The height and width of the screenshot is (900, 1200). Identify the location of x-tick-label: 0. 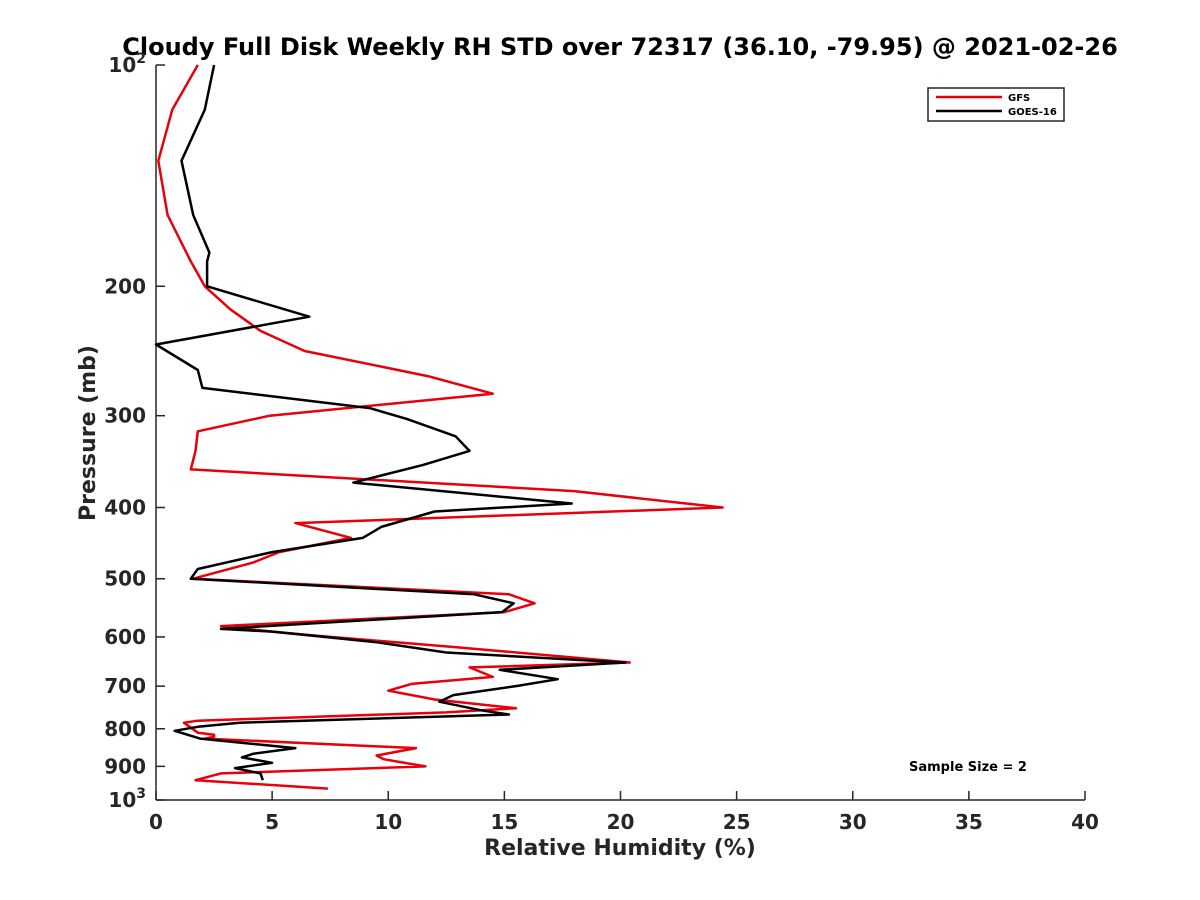
(156, 822).